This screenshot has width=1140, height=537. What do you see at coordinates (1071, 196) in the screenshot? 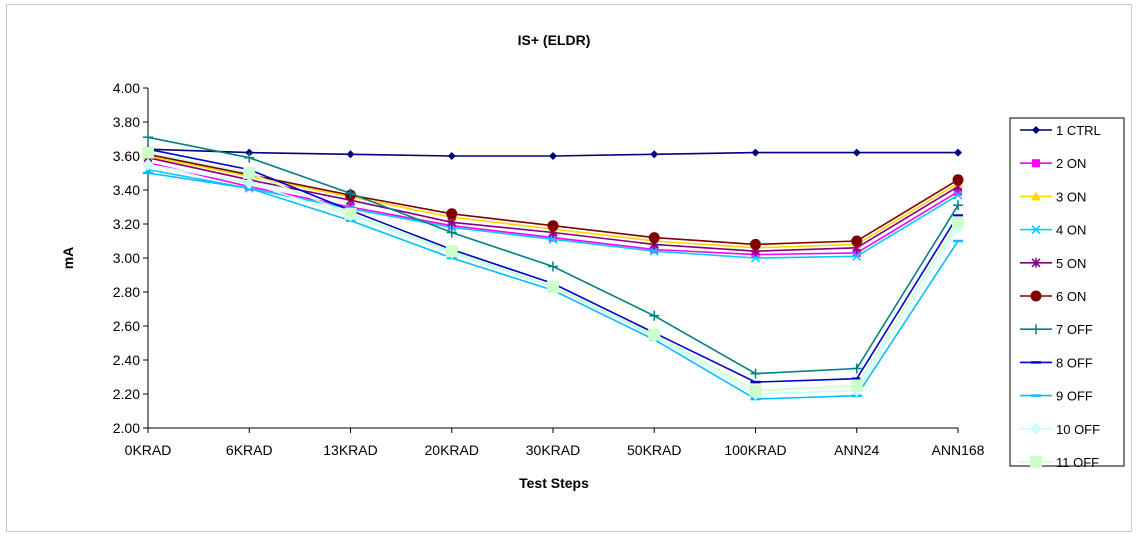
I see `legend-label: 3 ON` at bounding box center [1071, 196].